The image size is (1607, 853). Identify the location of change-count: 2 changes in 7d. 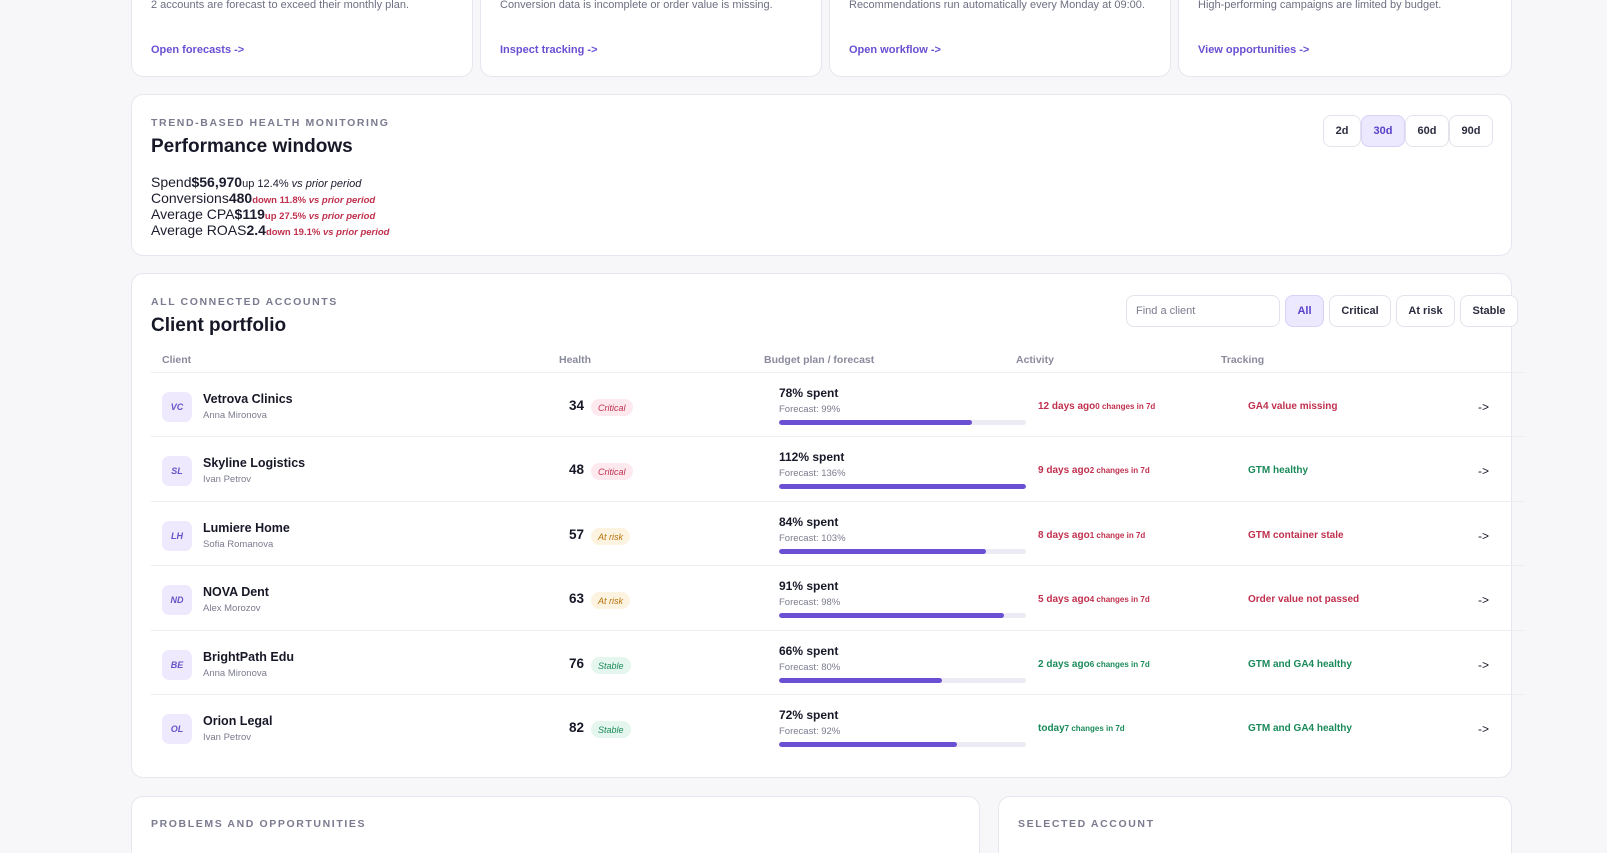
(1119, 470).